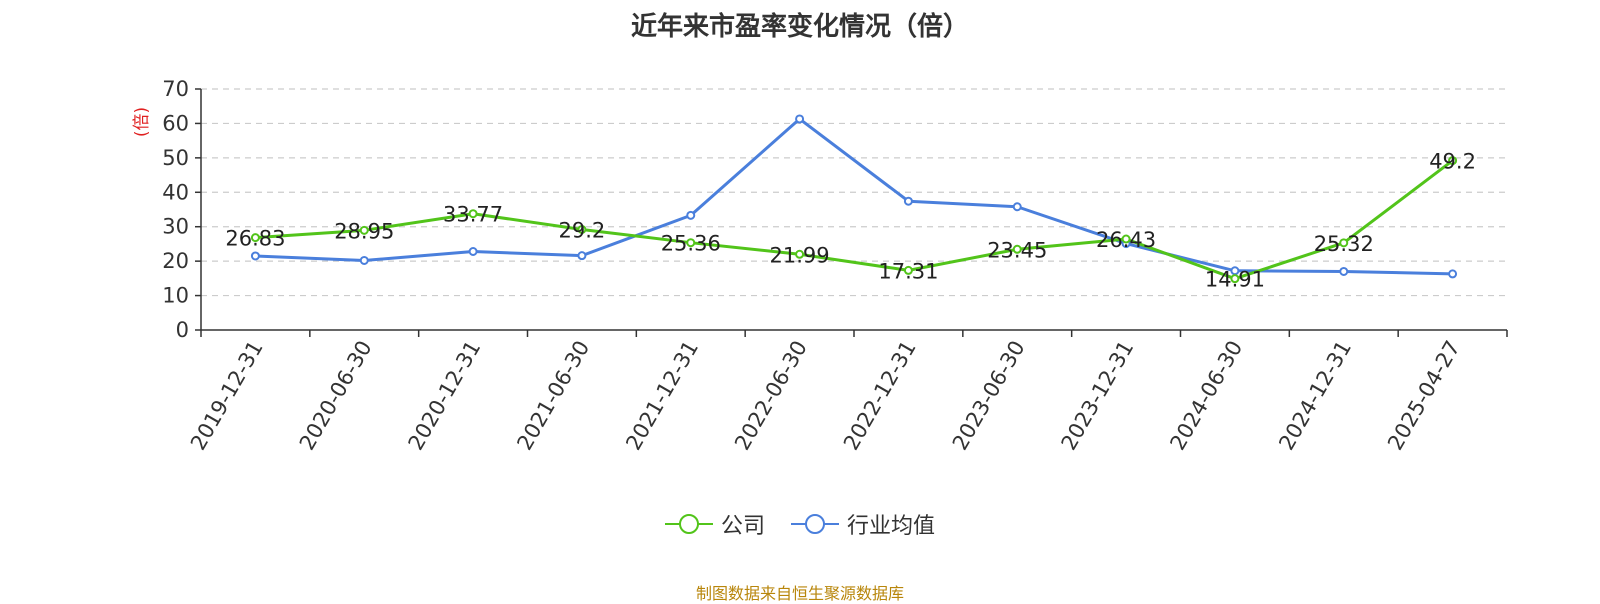  I want to click on data-label: 26.43, so click(1126, 240).